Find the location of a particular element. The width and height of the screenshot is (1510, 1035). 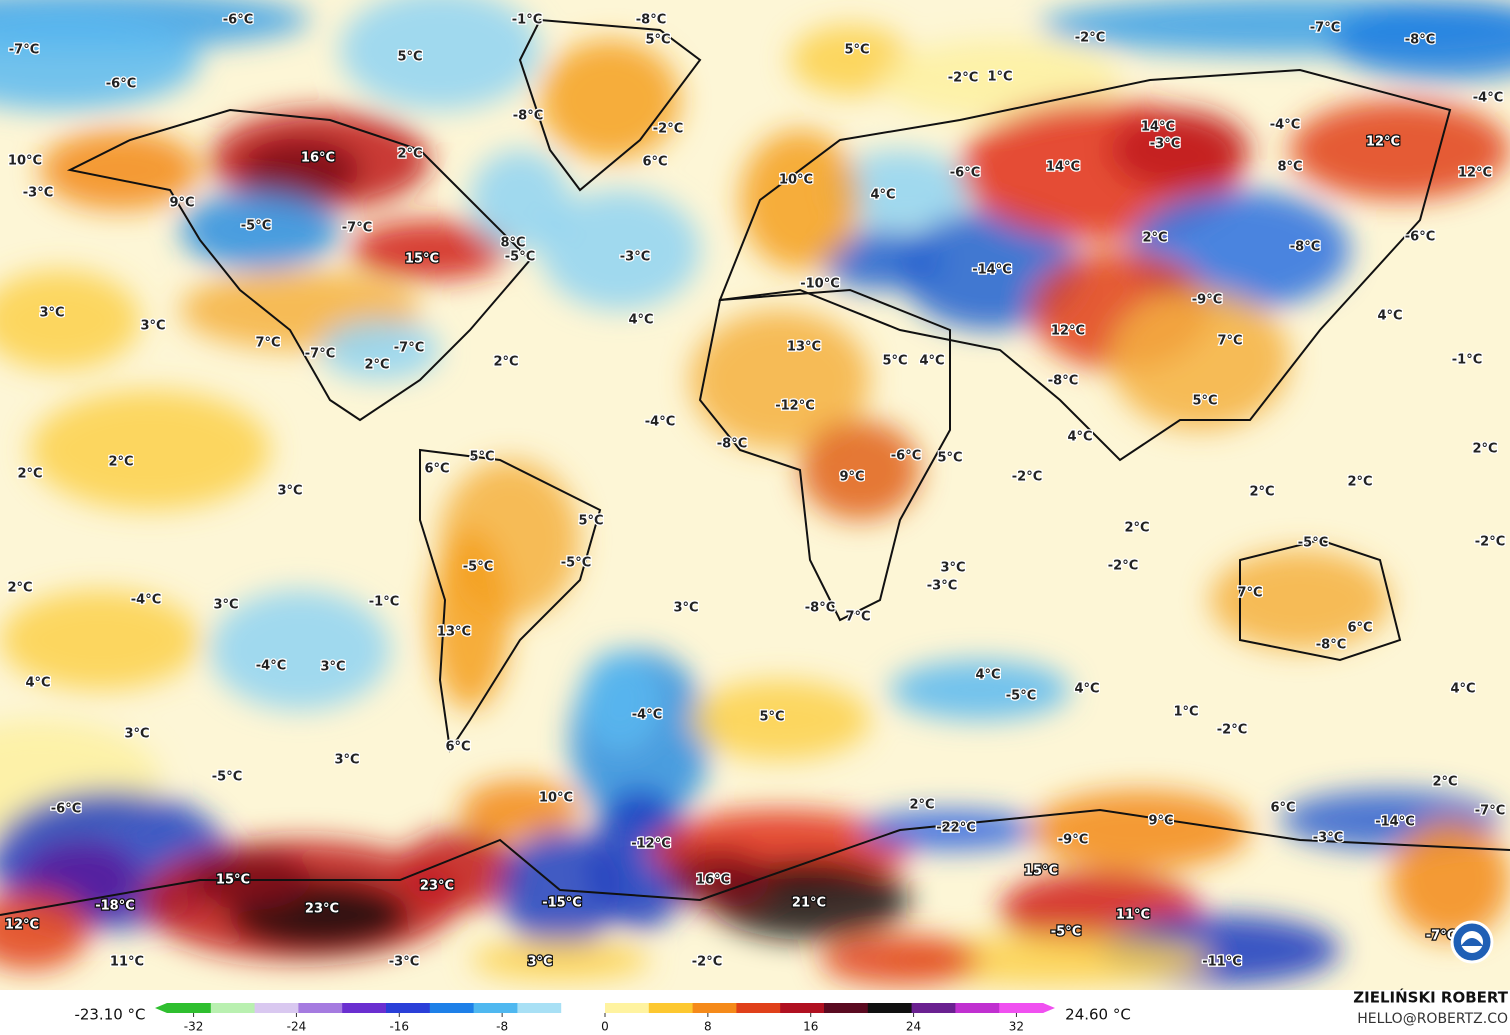

temperature-label: 14°C is located at coordinates (1158, 127).